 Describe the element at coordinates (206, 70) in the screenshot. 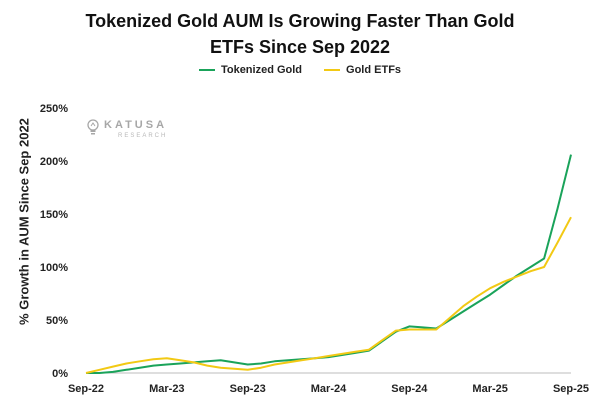

I see `legend-swatch-tokenized-gold` at that location.